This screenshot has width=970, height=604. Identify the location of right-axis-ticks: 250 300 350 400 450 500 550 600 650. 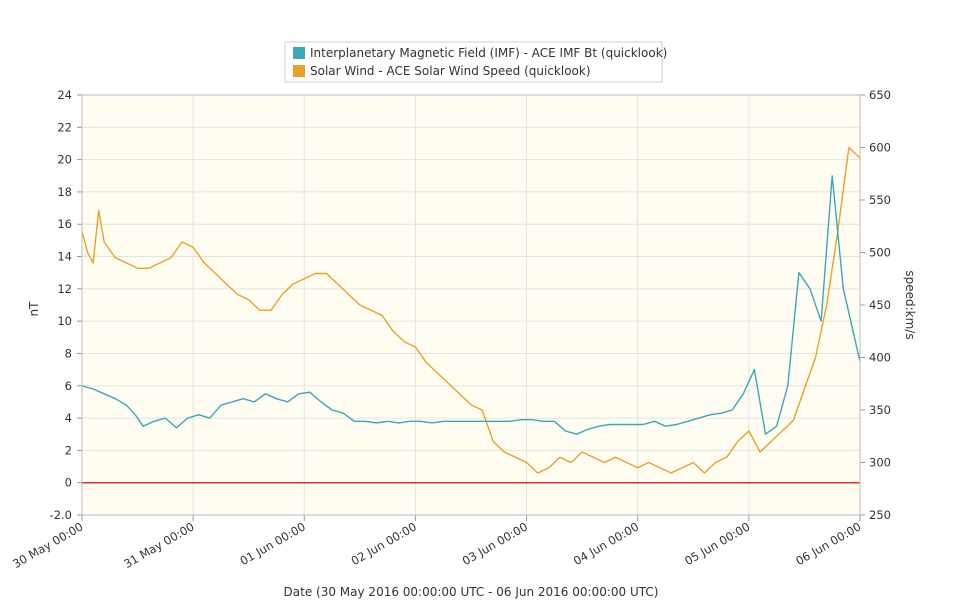
(875, 305).